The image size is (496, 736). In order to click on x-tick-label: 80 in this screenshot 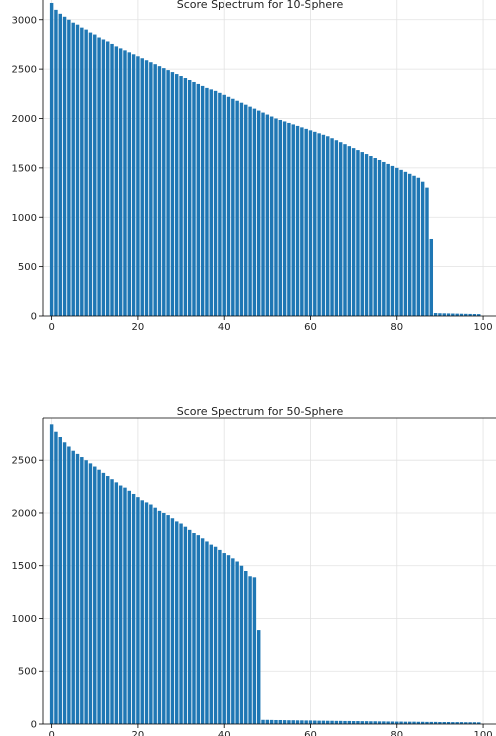, I will do `click(396, 327)`.